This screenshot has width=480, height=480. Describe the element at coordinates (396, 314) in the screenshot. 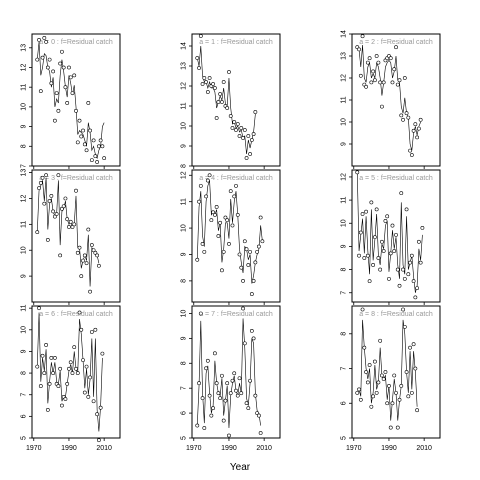

I see `panel-title: a = 8 : f=Residual catch` at that location.